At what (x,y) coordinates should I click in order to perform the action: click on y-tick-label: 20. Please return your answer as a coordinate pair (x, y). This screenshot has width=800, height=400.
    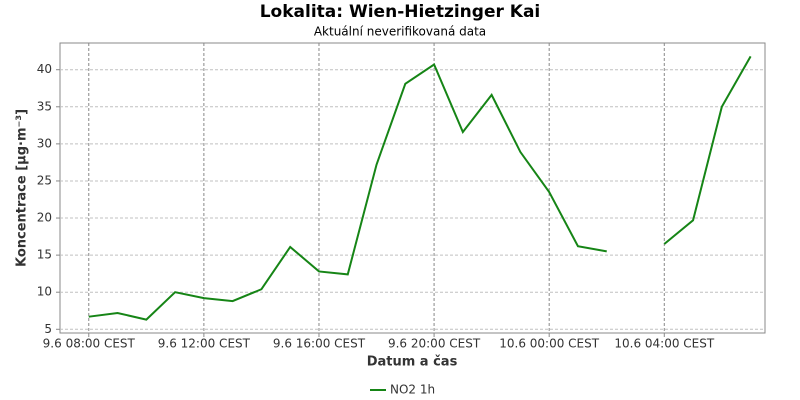
    Looking at the image, I should click on (44, 218).